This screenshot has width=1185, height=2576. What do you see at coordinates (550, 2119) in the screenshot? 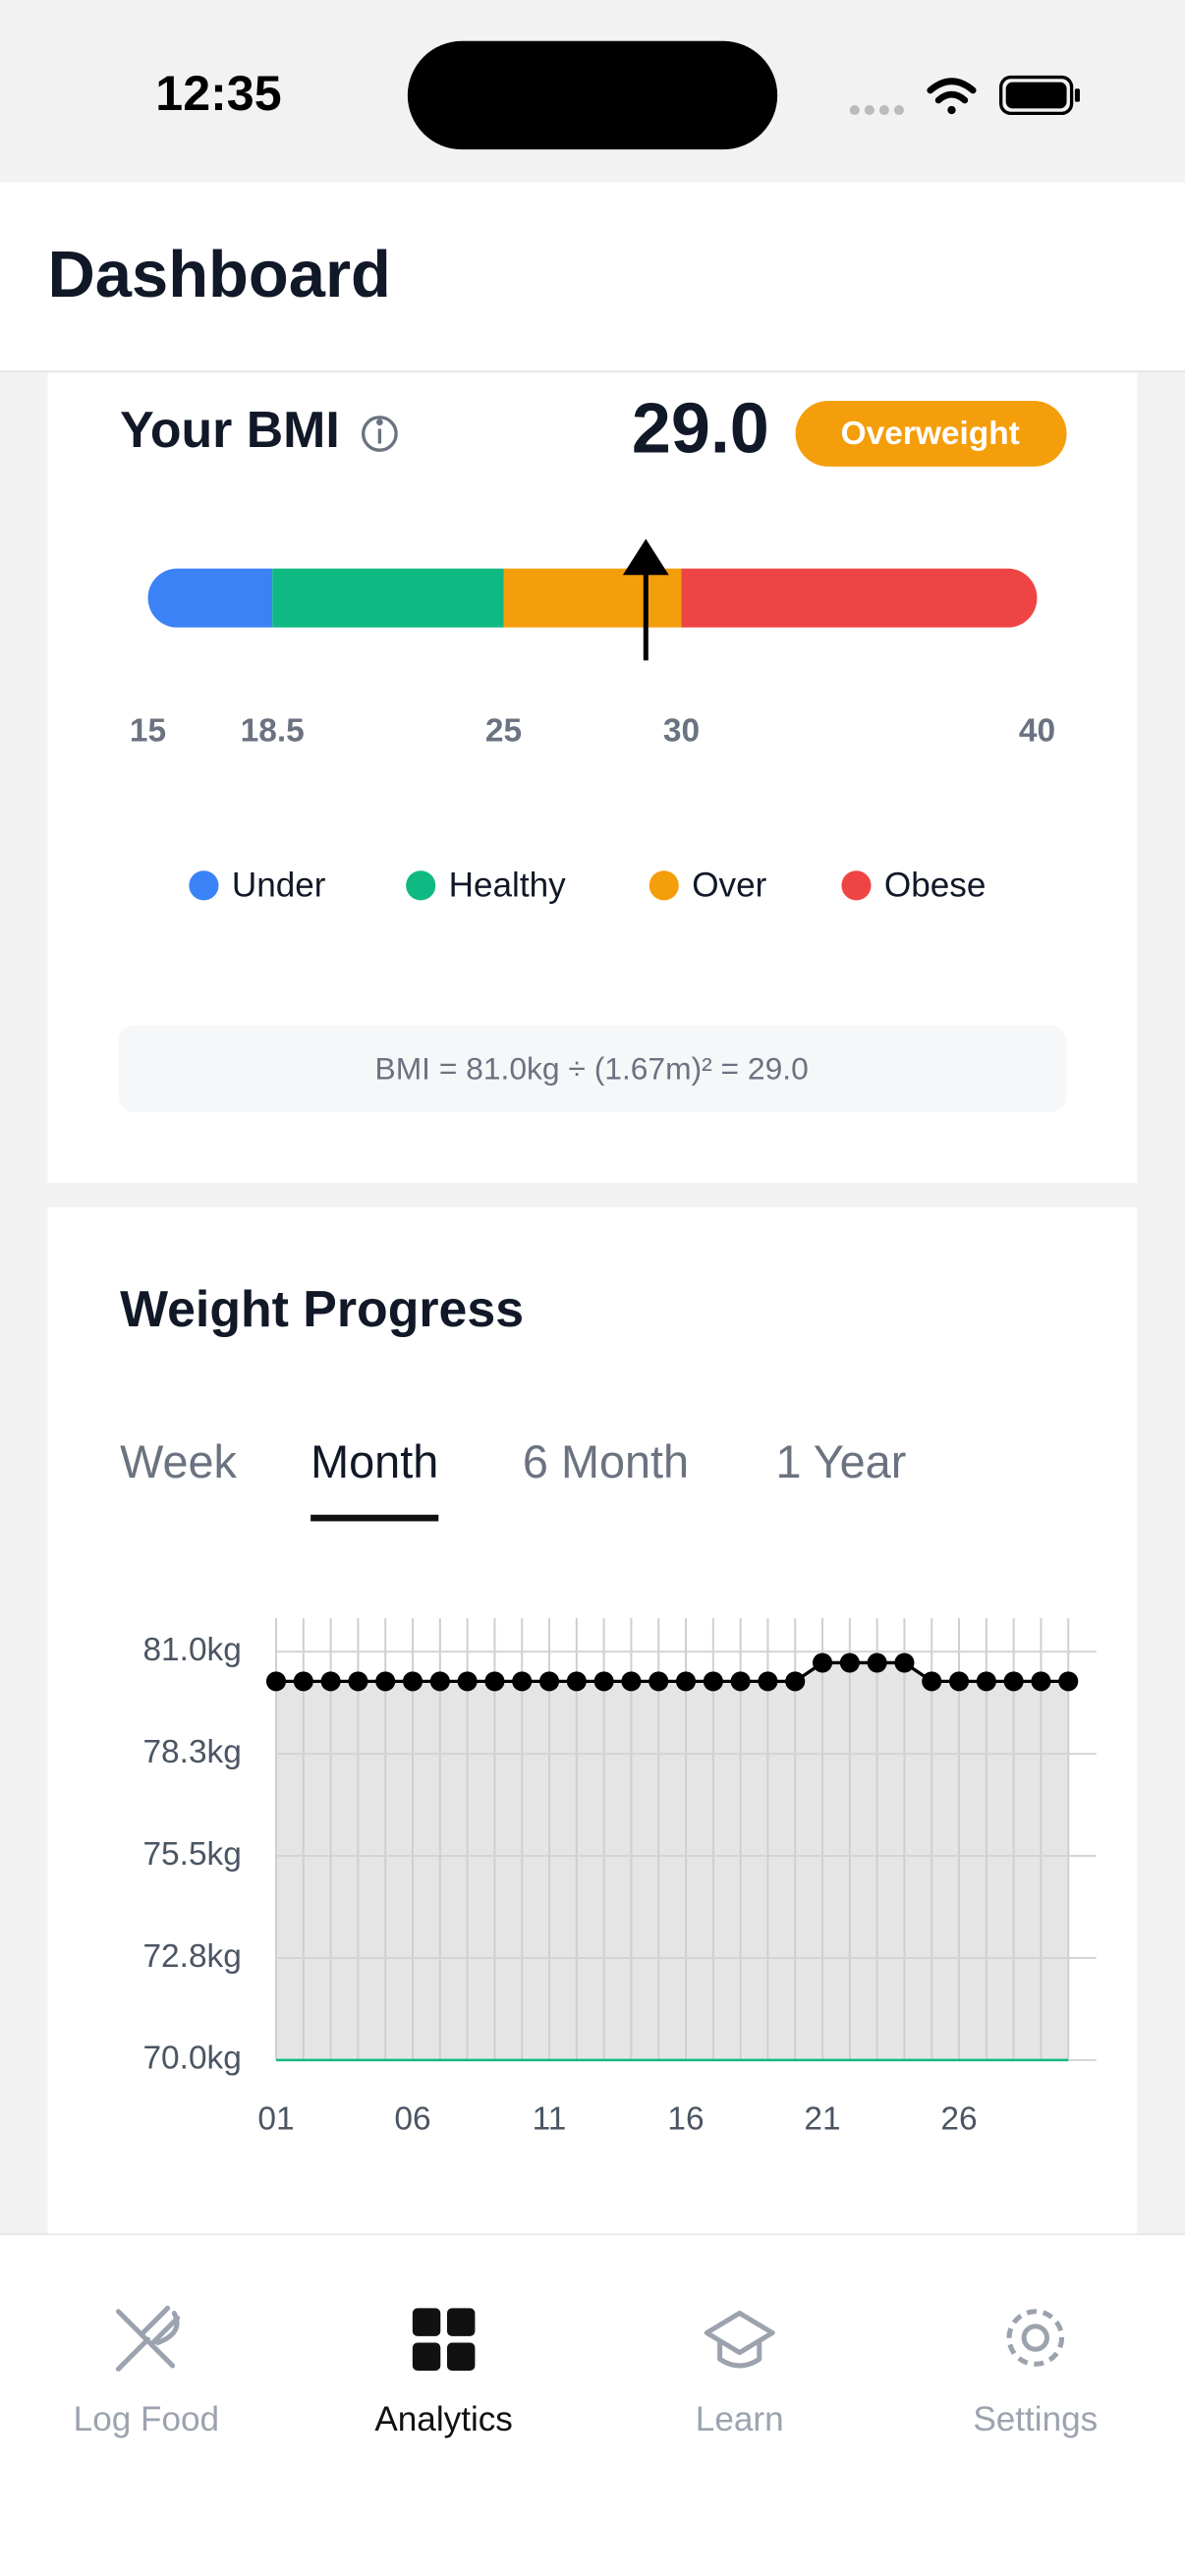
I see `x-tick-label: 11` at bounding box center [550, 2119].